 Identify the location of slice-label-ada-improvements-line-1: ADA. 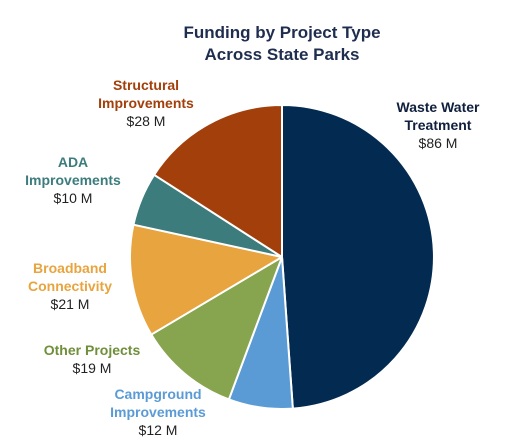
(73, 162).